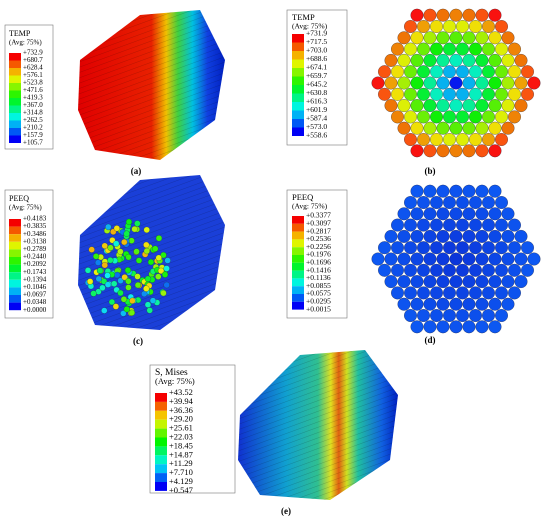 The image size is (550, 525). What do you see at coordinates (316, 67) in the screenshot?
I see `legend-value: +674.1` at bounding box center [316, 67].